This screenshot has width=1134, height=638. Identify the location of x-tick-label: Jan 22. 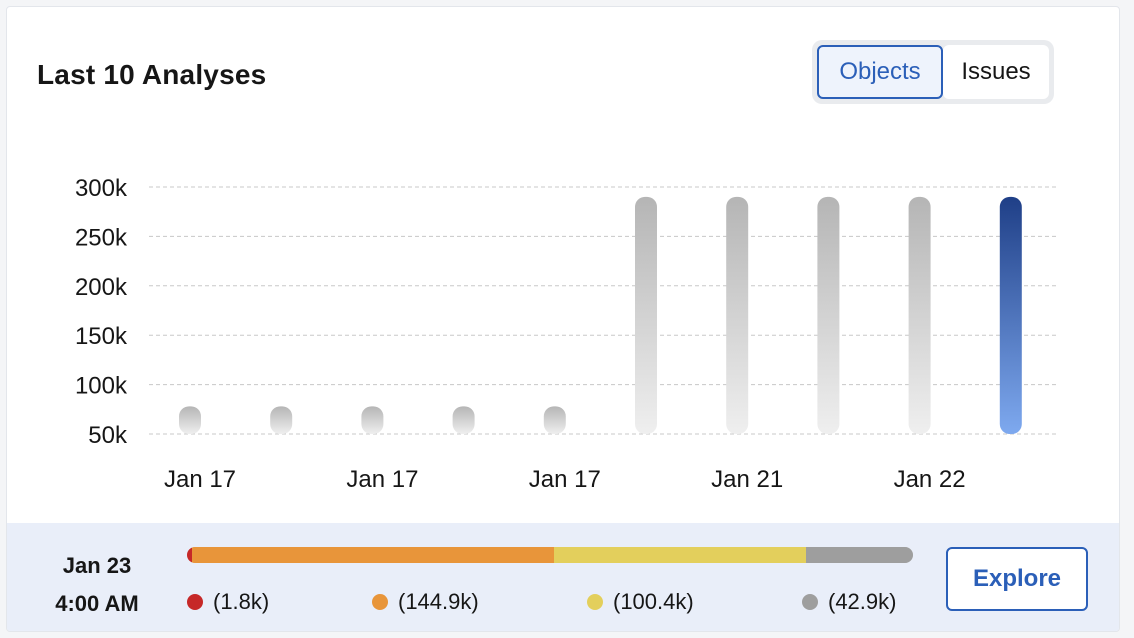
(930, 479).